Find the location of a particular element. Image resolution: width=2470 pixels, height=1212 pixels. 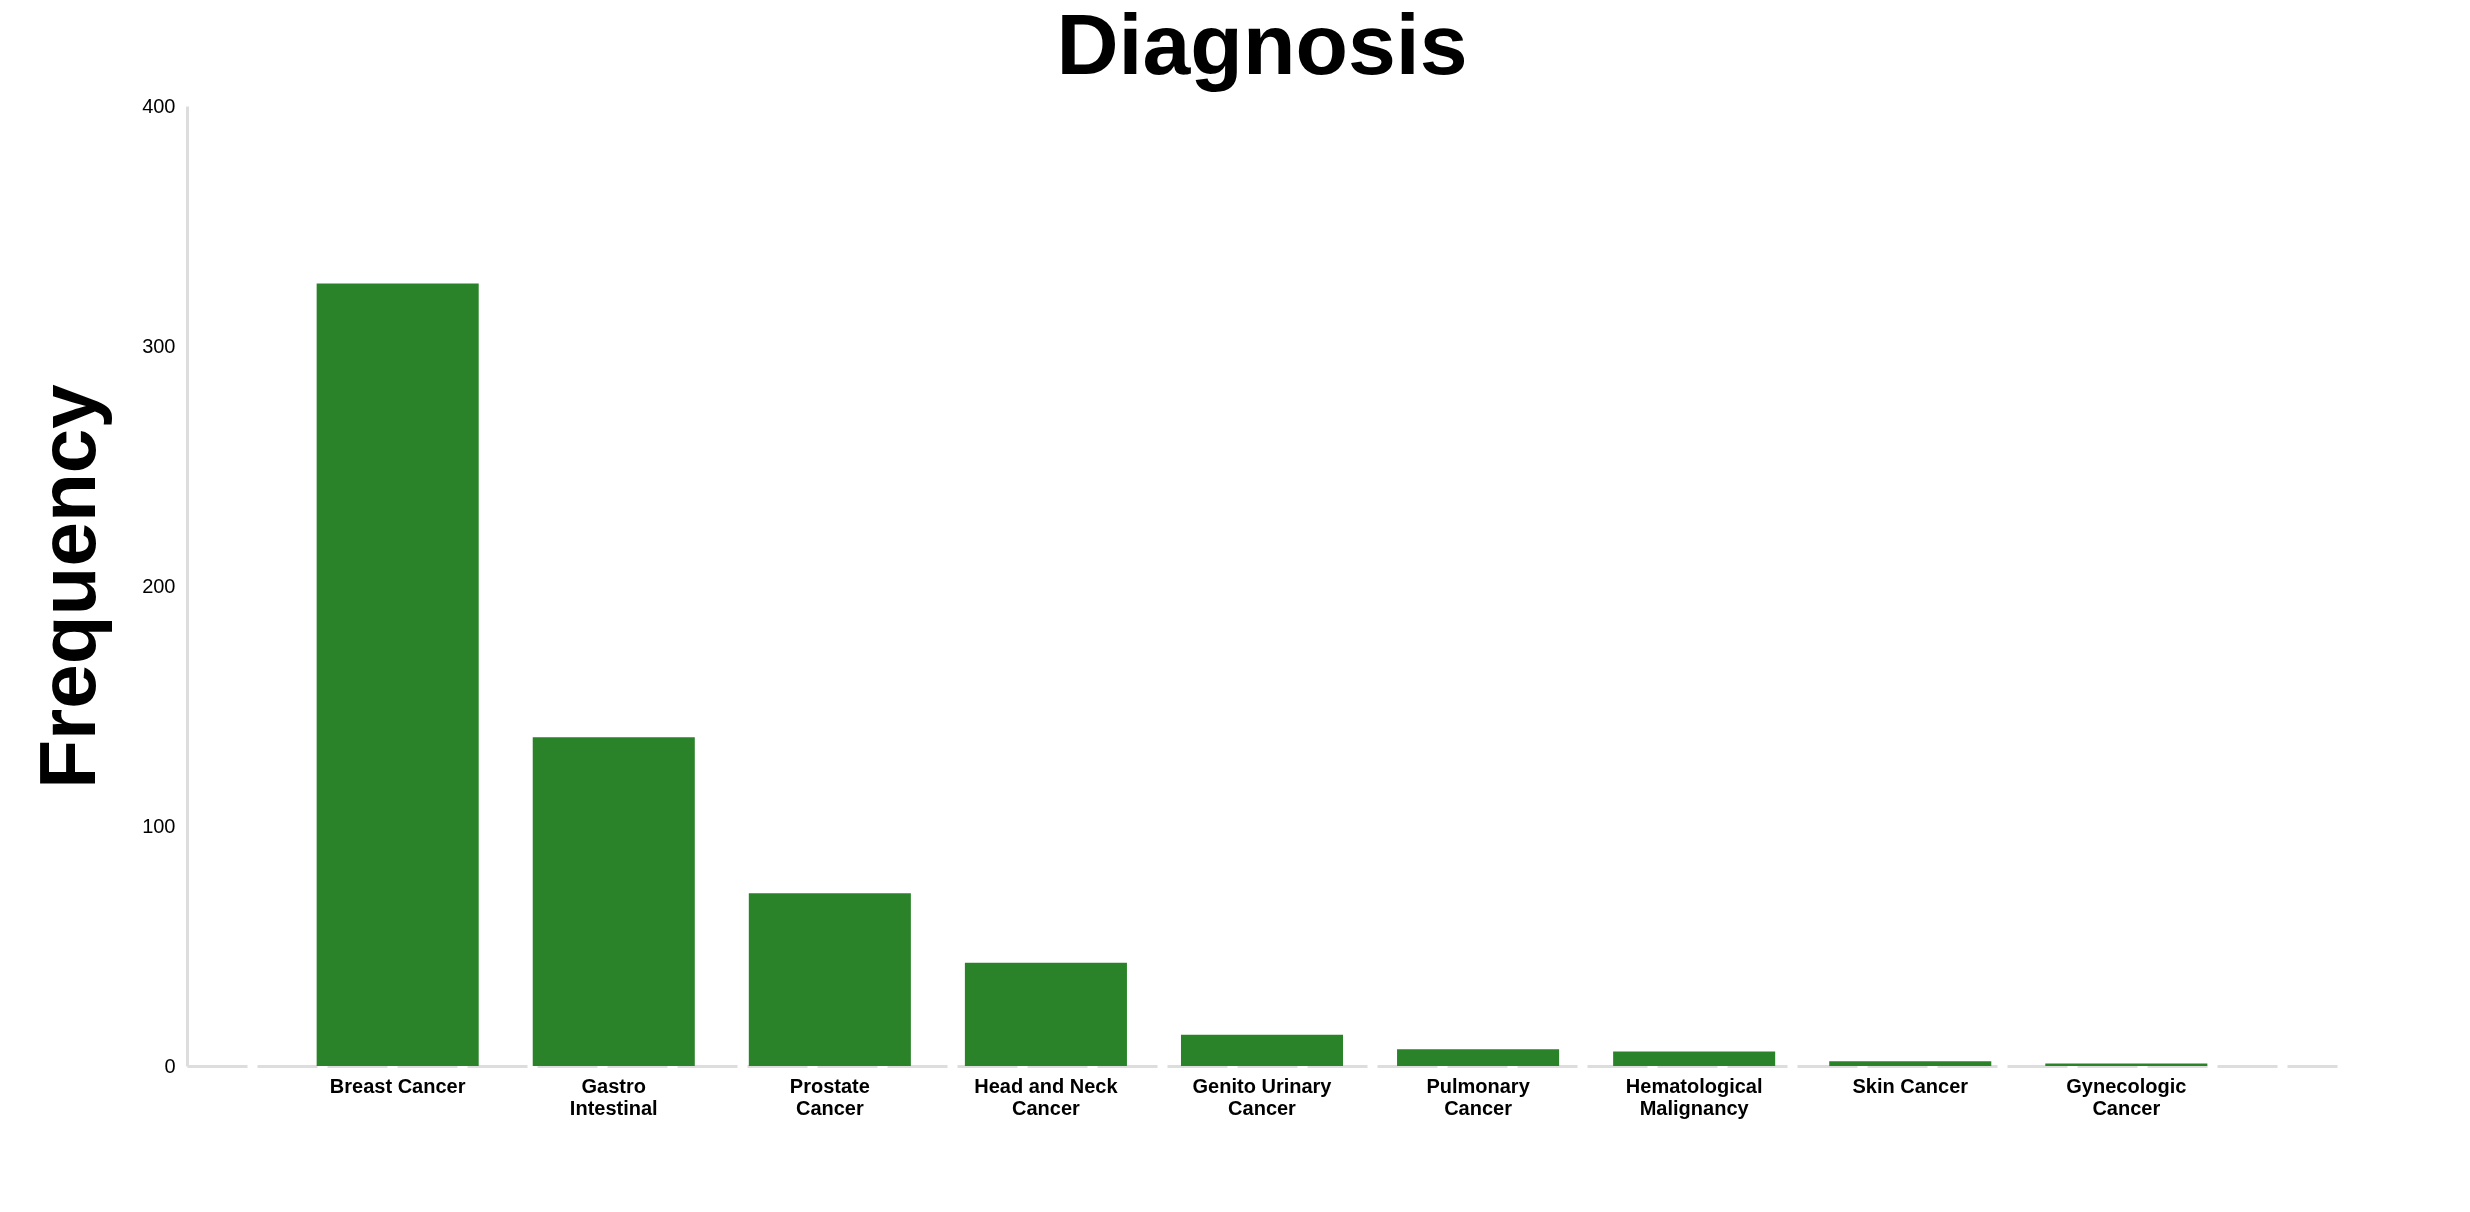

y-tick-label: 400 is located at coordinates (159, 105).